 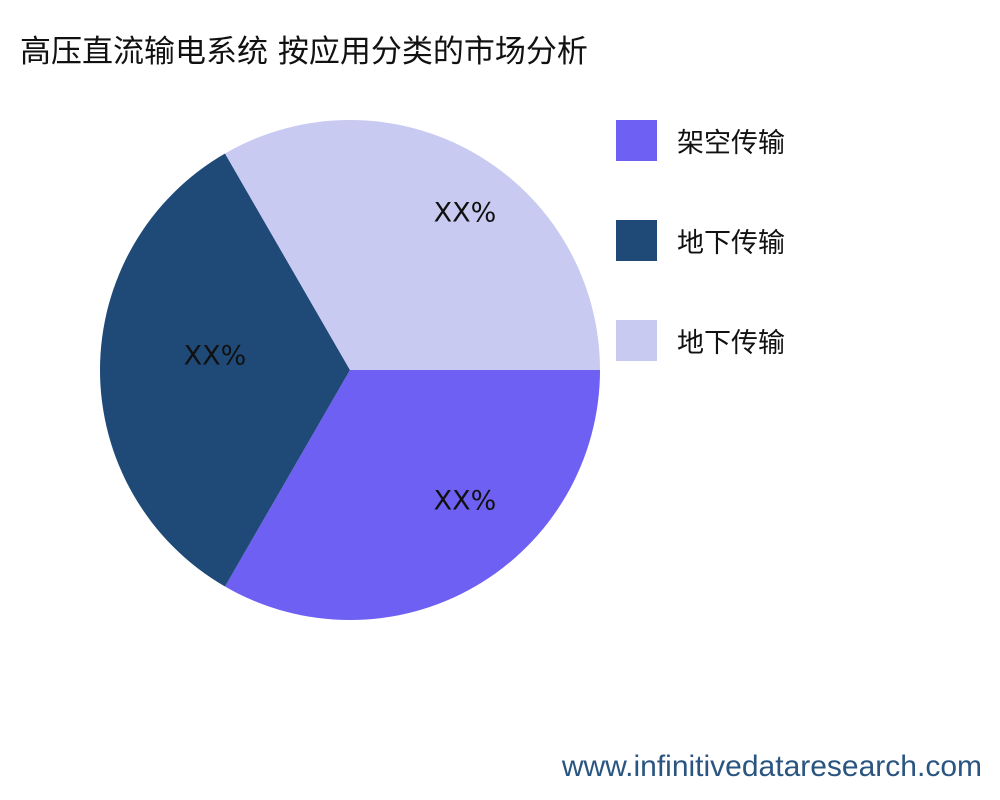 What do you see at coordinates (731, 143) in the screenshot?
I see `legend-label: 架空传输` at bounding box center [731, 143].